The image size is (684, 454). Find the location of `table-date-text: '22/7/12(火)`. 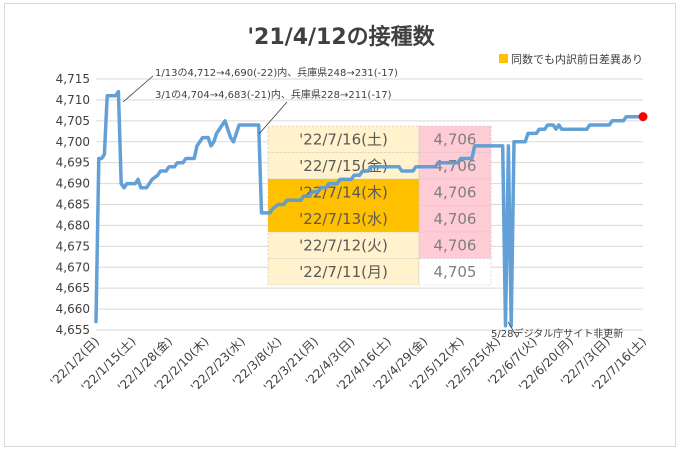

table-date-text: '22/7/12(火) is located at coordinates (343, 245).